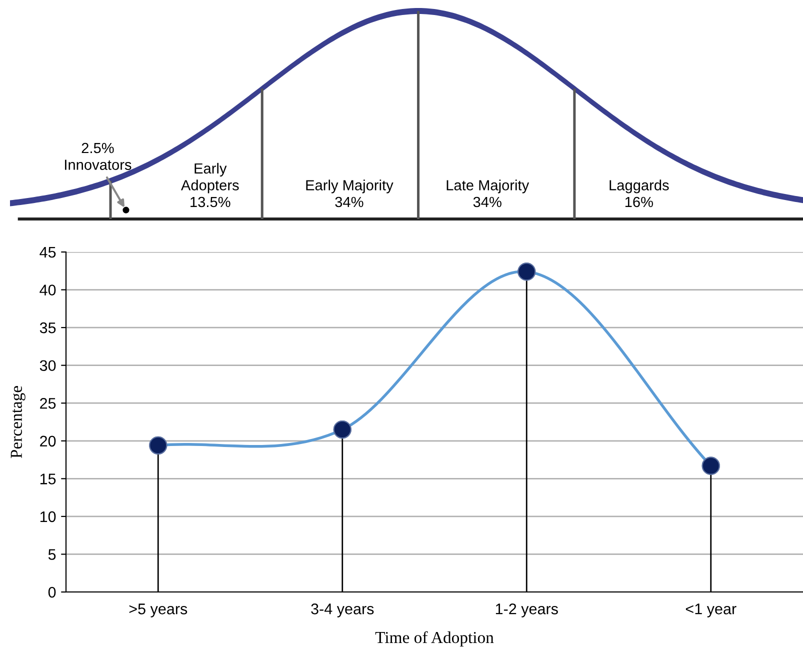 The image size is (803, 654). What do you see at coordinates (18, 422) in the screenshot?
I see `y-axis-title: Percentage` at bounding box center [18, 422].